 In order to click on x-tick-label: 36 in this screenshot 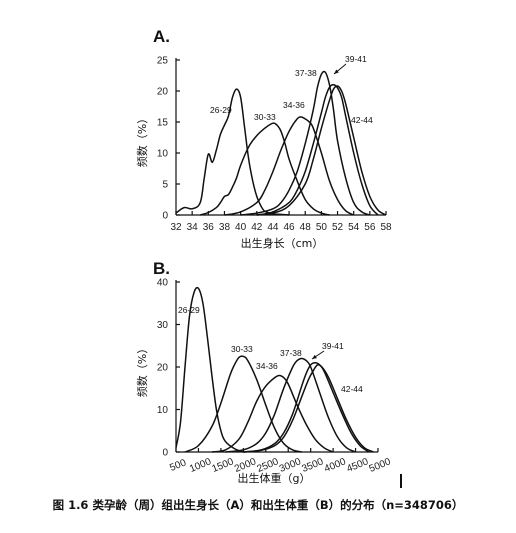, I will do `click(209, 227)`.